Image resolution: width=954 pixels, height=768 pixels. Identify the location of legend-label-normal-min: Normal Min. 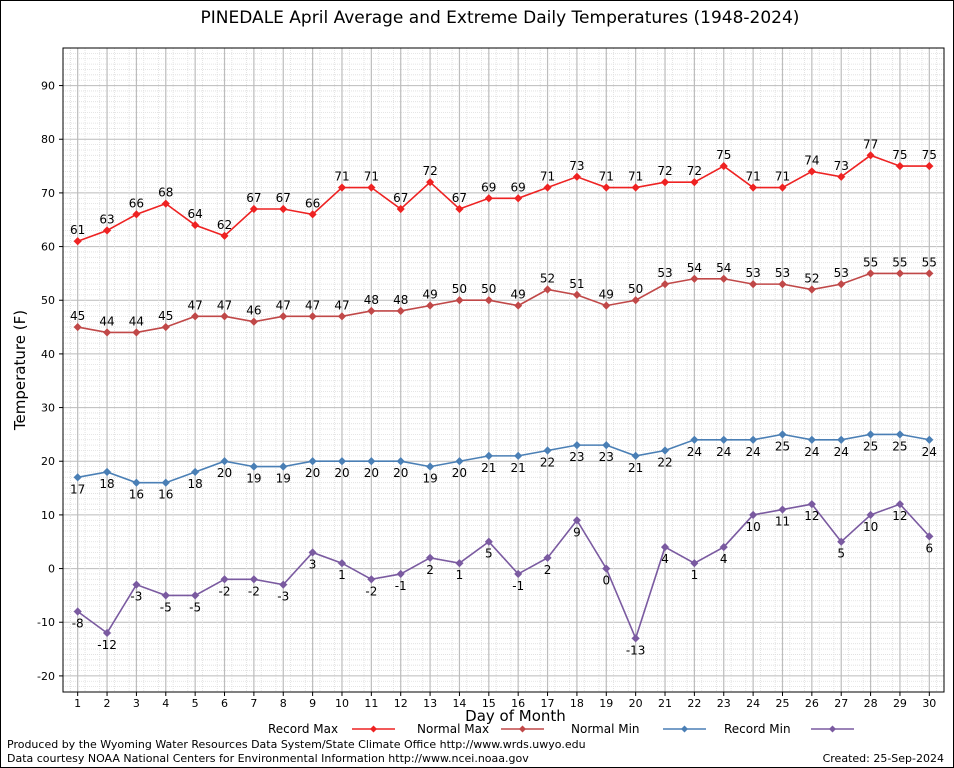
(605, 729).